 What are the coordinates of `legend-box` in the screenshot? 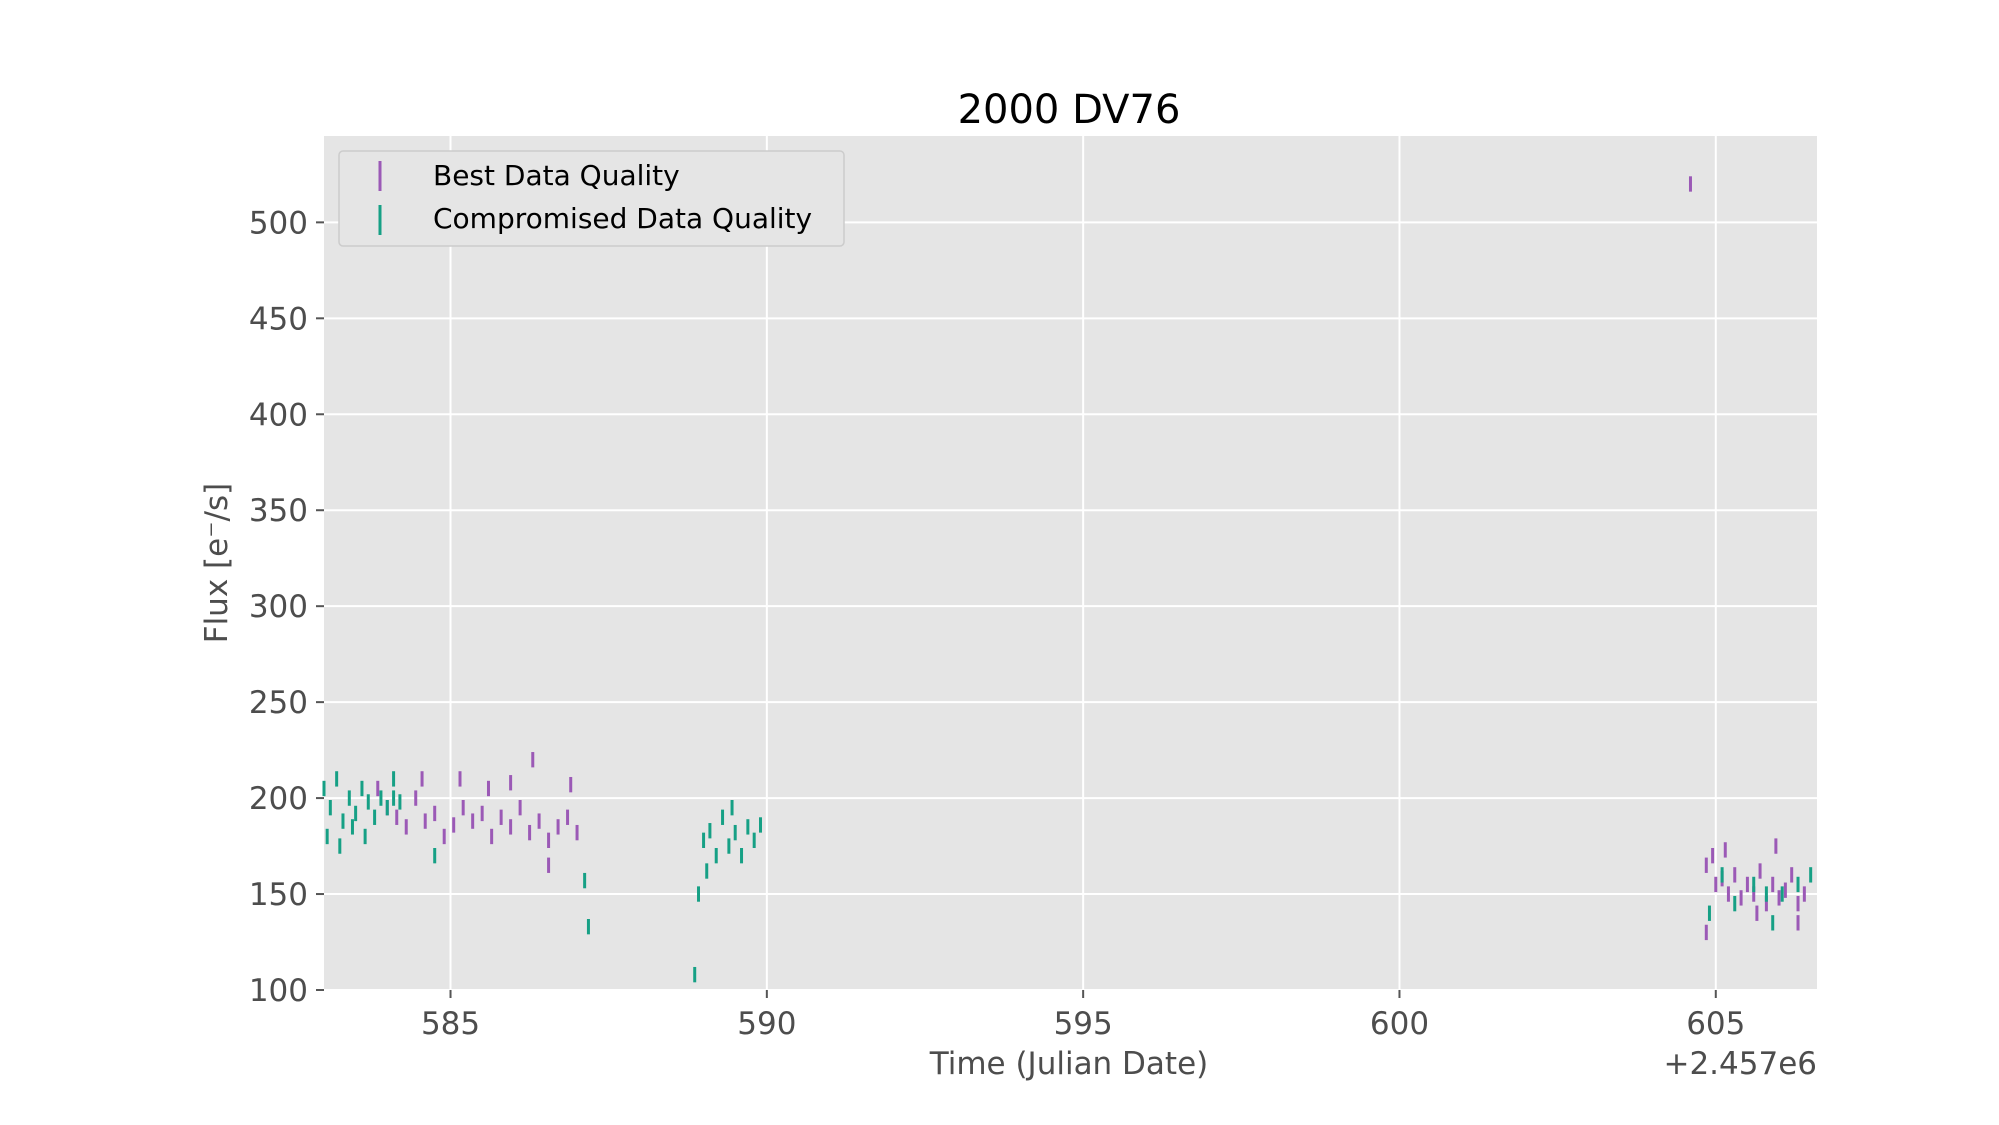 It's located at (591, 198).